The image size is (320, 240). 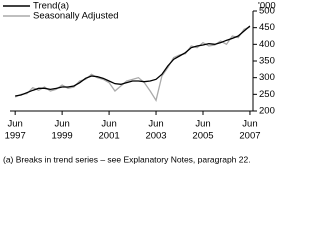 I want to click on y-tick-label: 400, so click(x=267, y=44).